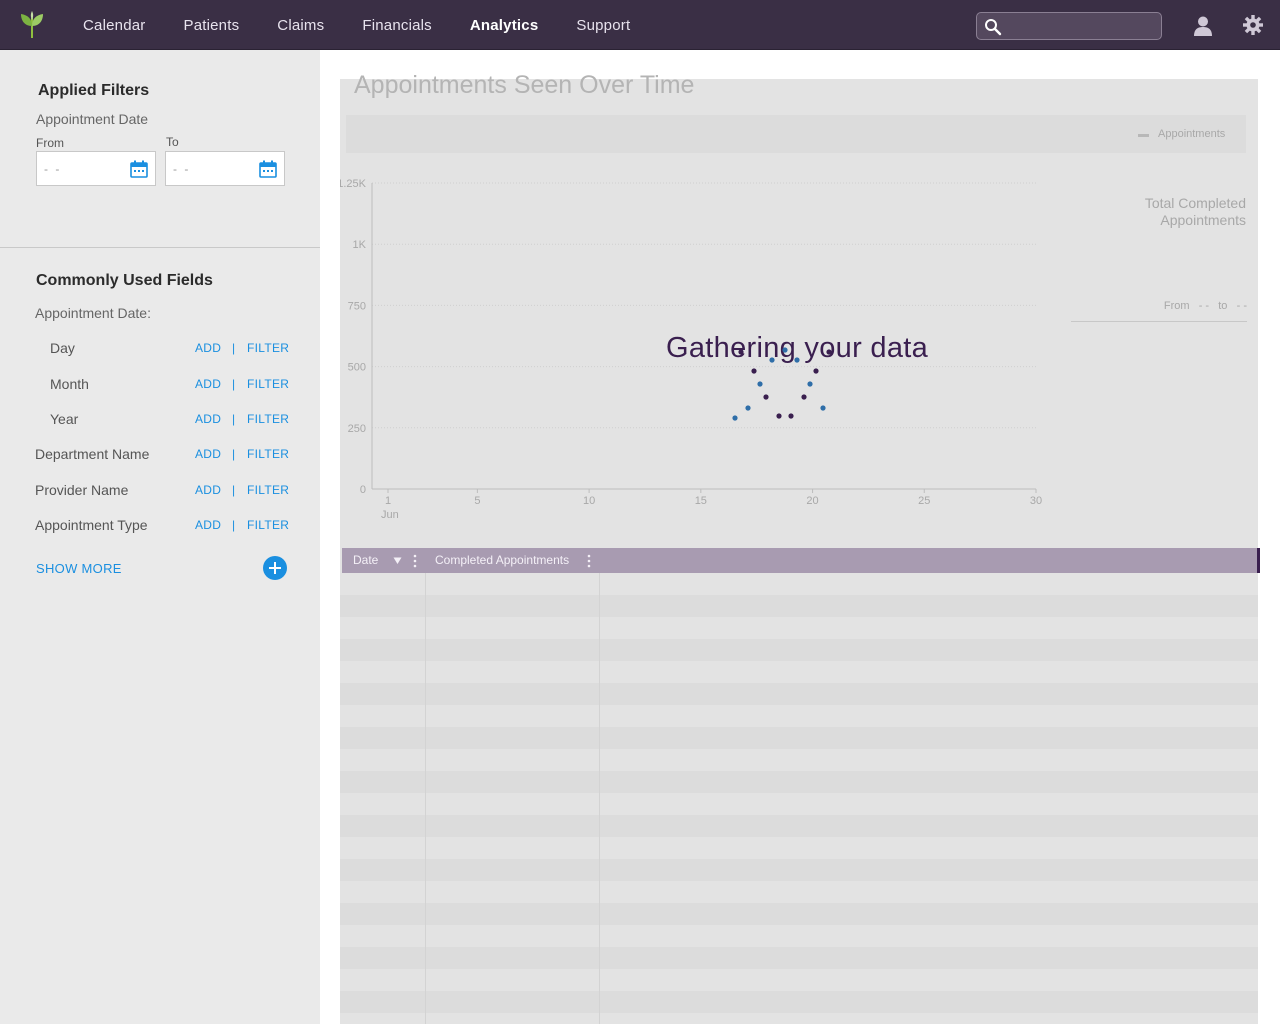 Image resolution: width=1280 pixels, height=1024 pixels. What do you see at coordinates (397, 560) in the screenshot?
I see `sort-desc-icon` at bounding box center [397, 560].